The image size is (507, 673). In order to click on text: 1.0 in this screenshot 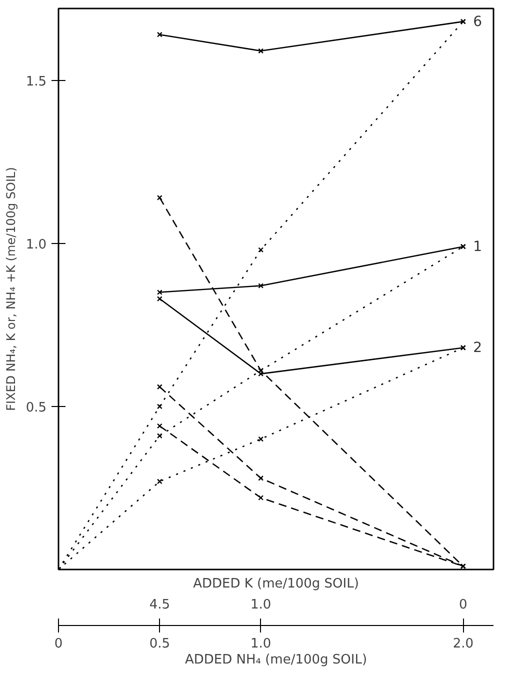, I will do `click(261, 605)`.